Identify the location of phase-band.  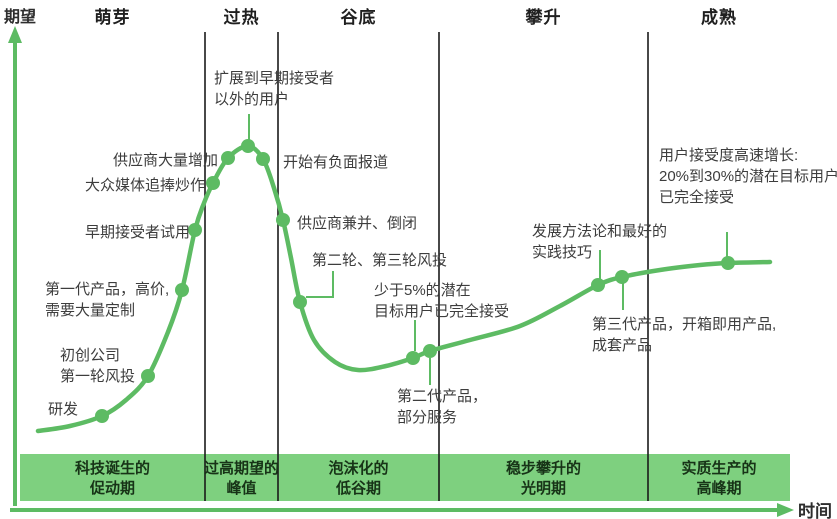
(405, 477).